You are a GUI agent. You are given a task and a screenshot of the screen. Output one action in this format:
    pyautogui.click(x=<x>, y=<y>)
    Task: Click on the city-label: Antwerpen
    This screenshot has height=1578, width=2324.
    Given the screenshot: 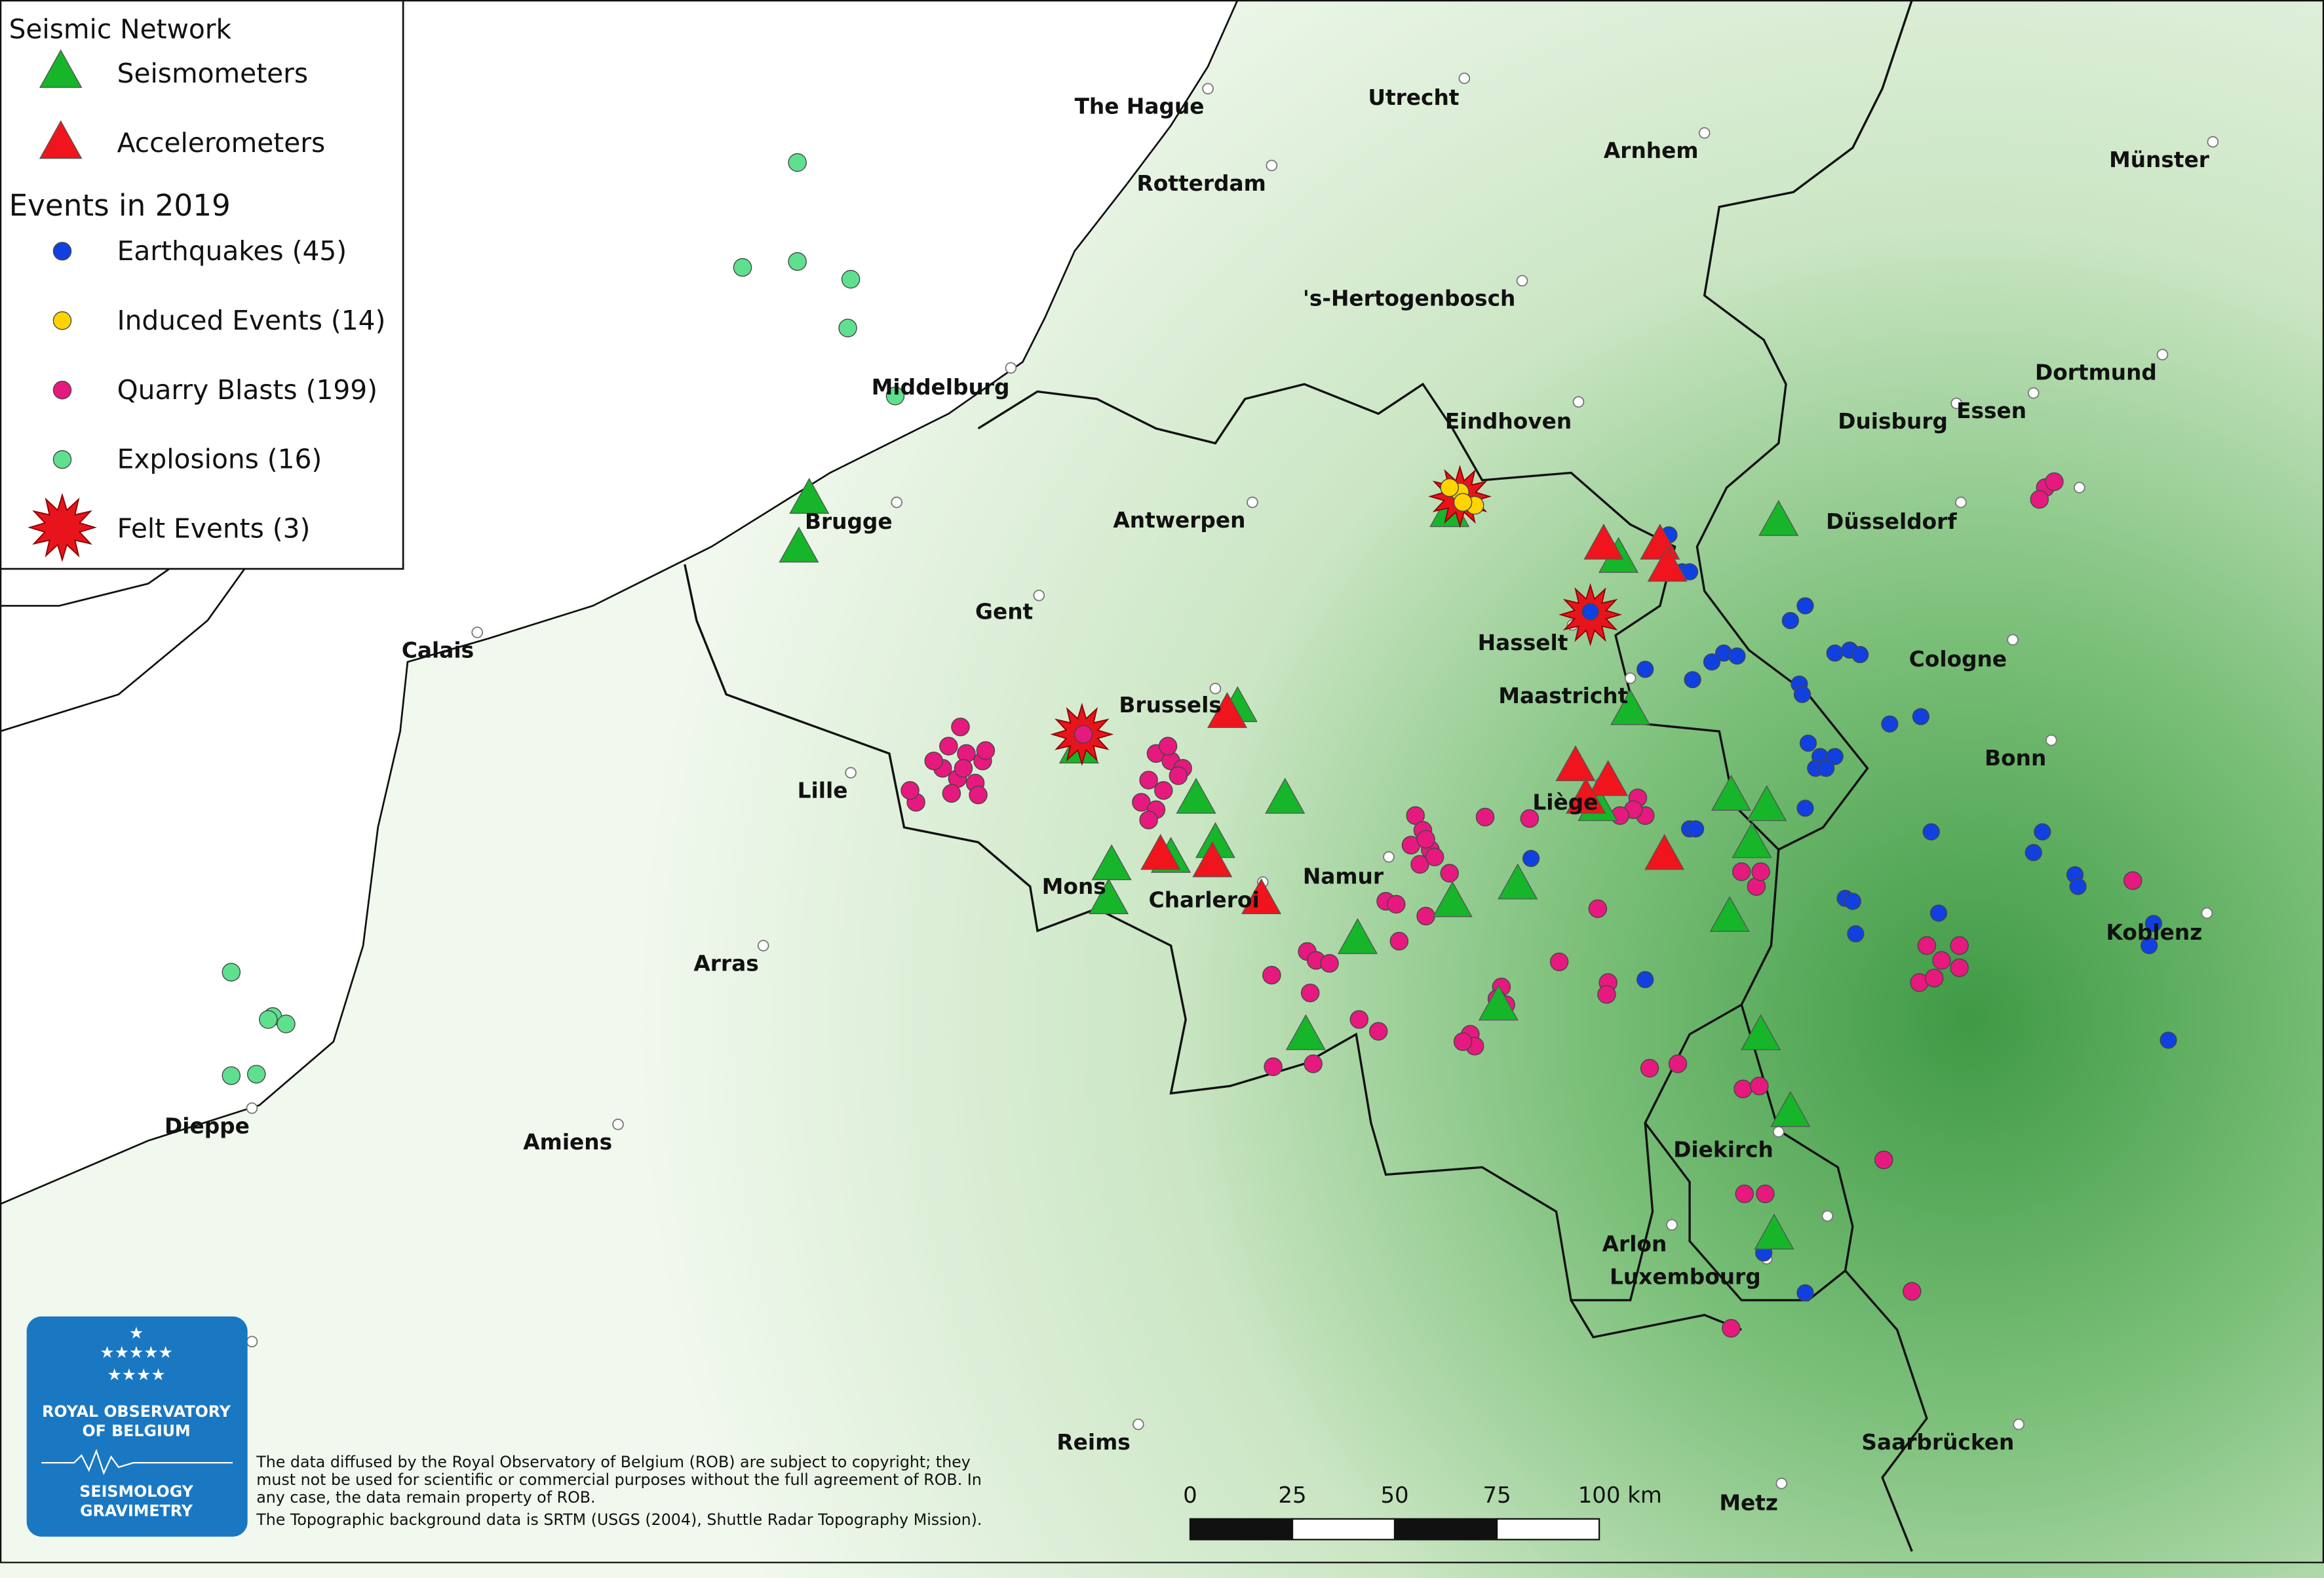 What is the action you would take?
    pyautogui.click(x=1179, y=520)
    